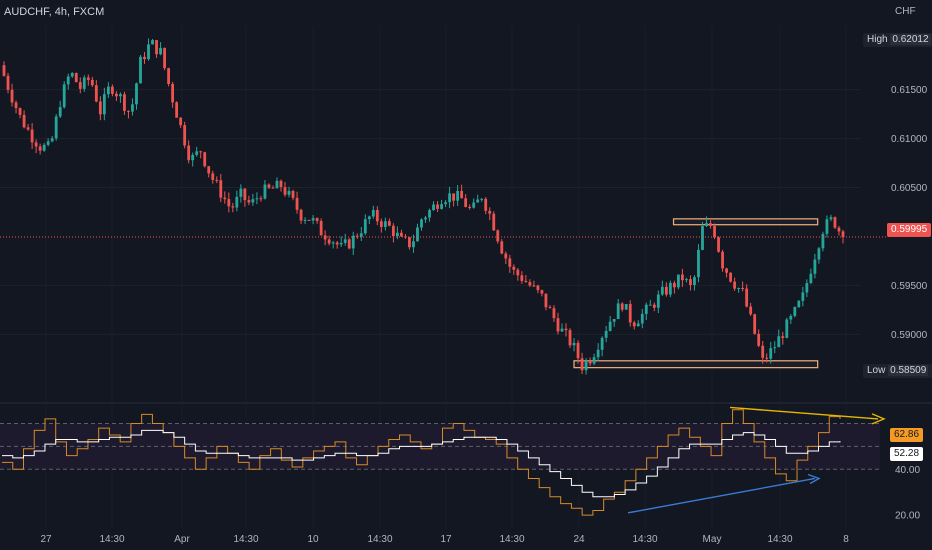  What do you see at coordinates (440, 446) in the screenshot?
I see `rsi-band` at bounding box center [440, 446].